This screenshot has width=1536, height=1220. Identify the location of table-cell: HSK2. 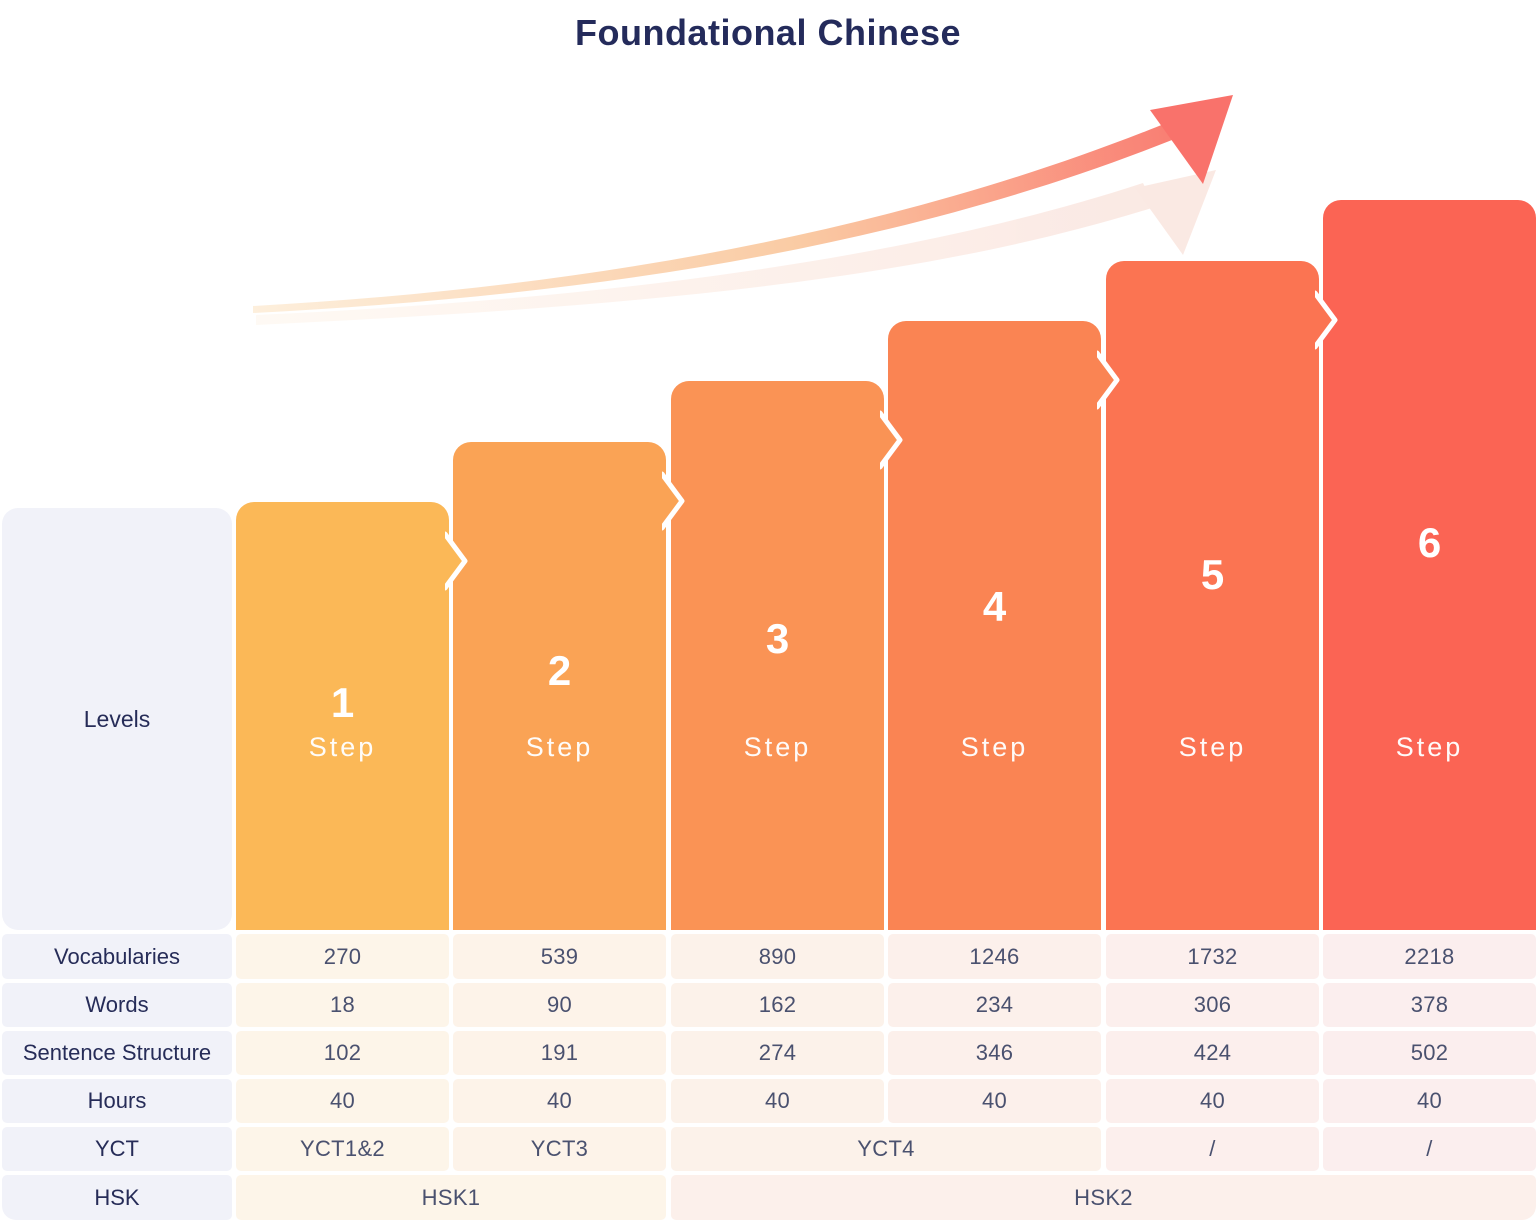
(1103, 1197).